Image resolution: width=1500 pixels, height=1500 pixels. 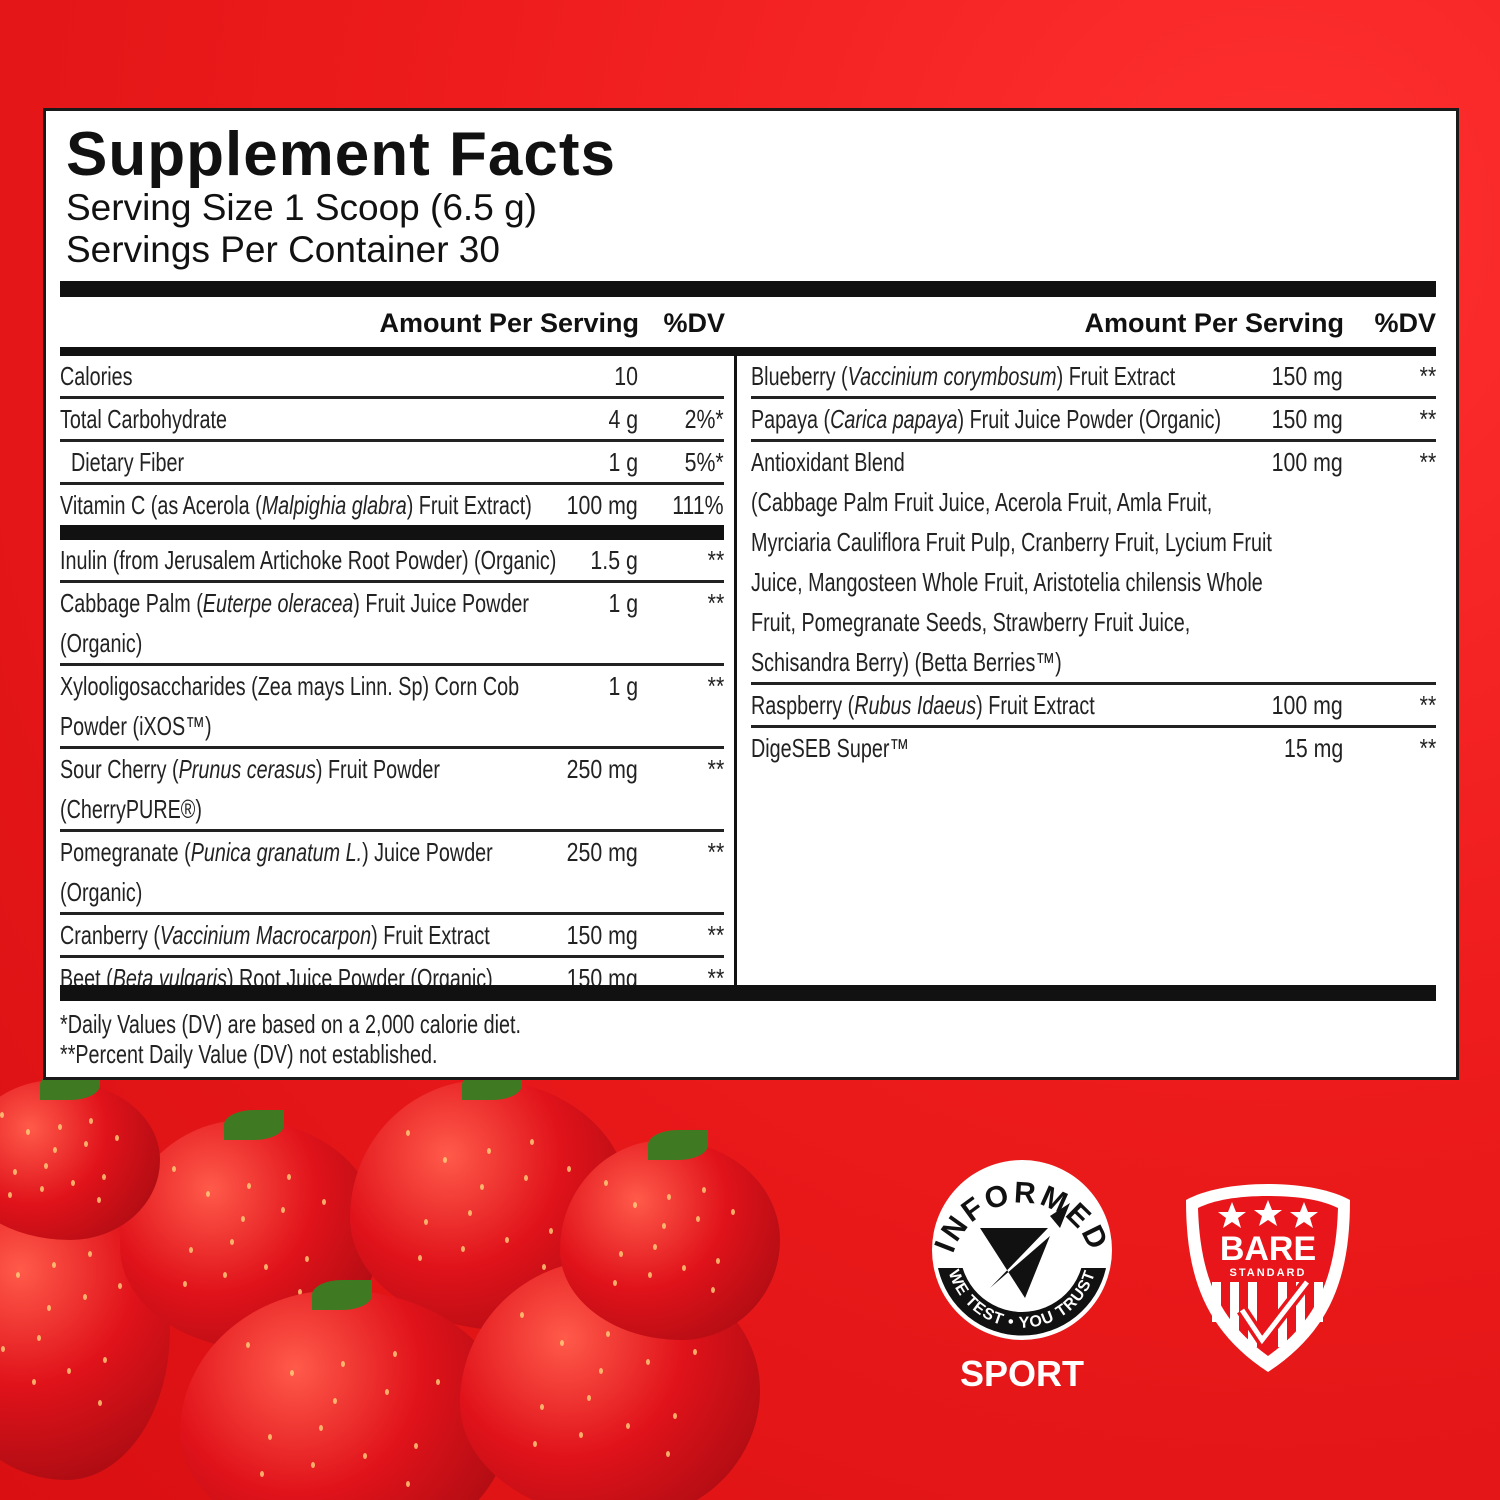 What do you see at coordinates (915, 705) in the screenshot?
I see `name-segment: Rubus Idaeus` at bounding box center [915, 705].